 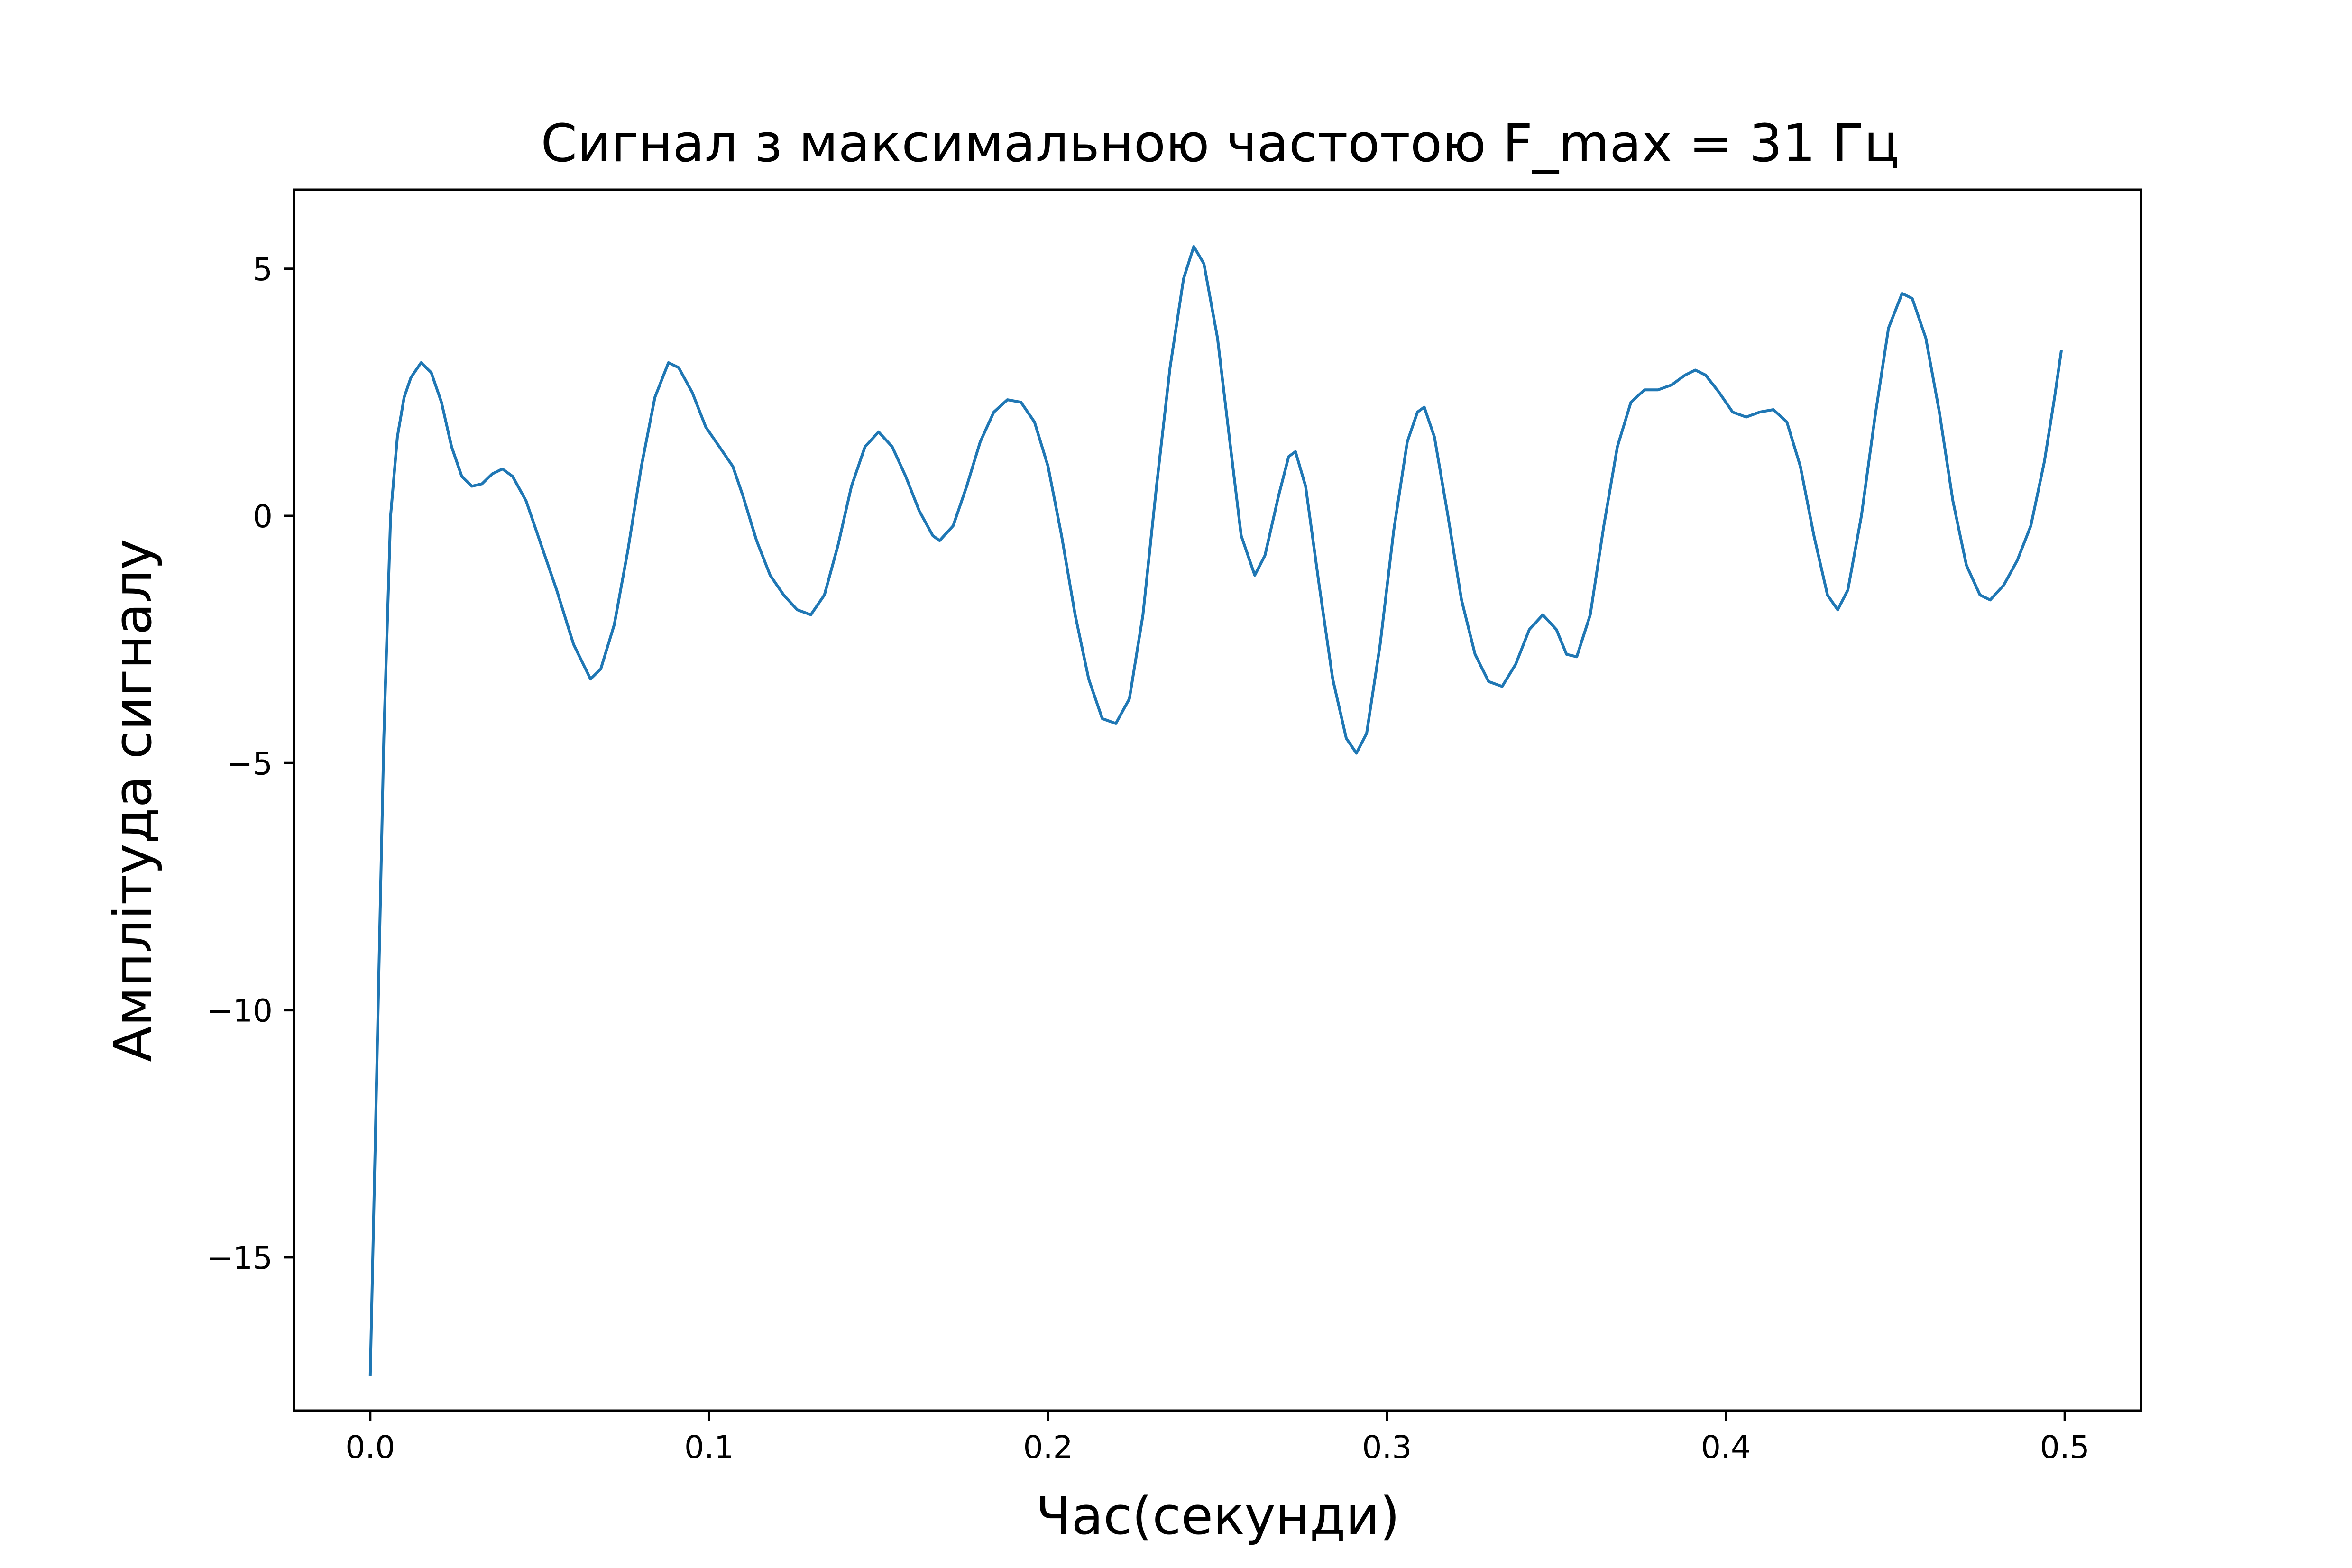 I want to click on y-tick-label: 5, so click(x=263, y=269).